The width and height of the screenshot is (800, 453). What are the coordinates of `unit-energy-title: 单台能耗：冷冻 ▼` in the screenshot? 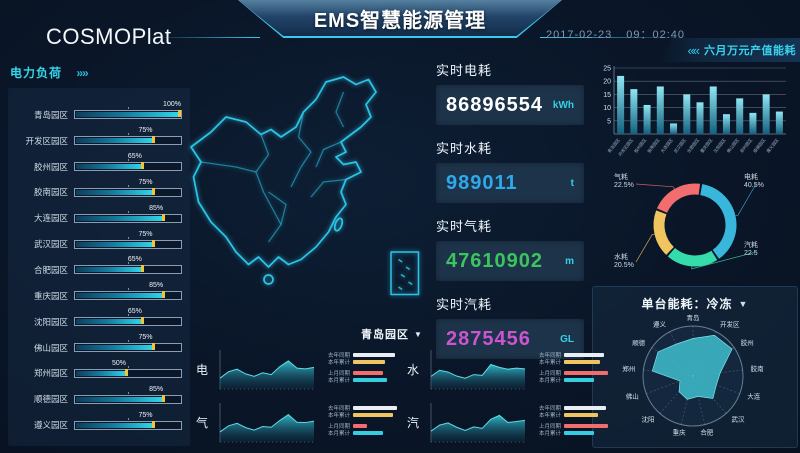 It's located at (695, 303).